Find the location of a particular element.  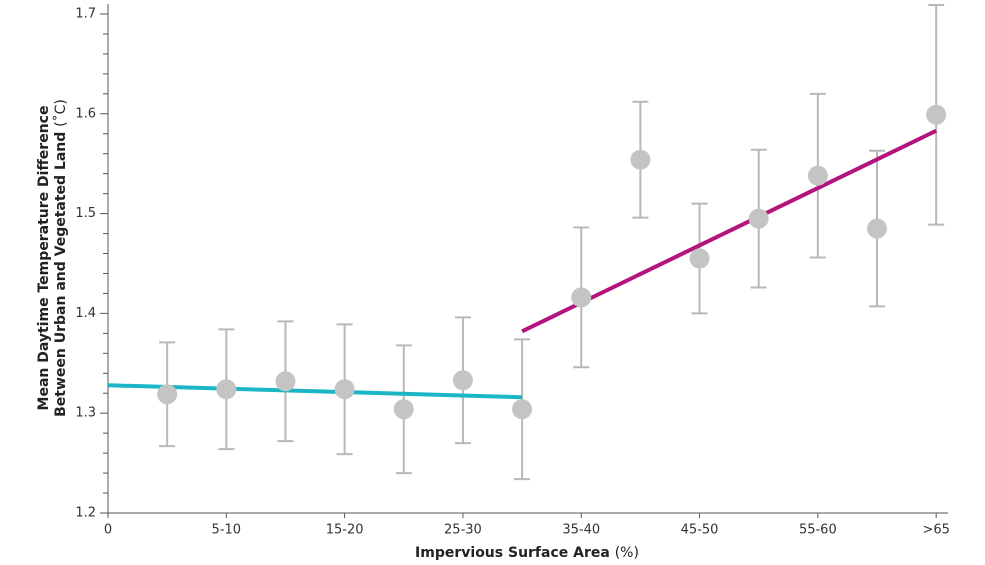

y-tick-label: 1.5 is located at coordinates (85, 213).